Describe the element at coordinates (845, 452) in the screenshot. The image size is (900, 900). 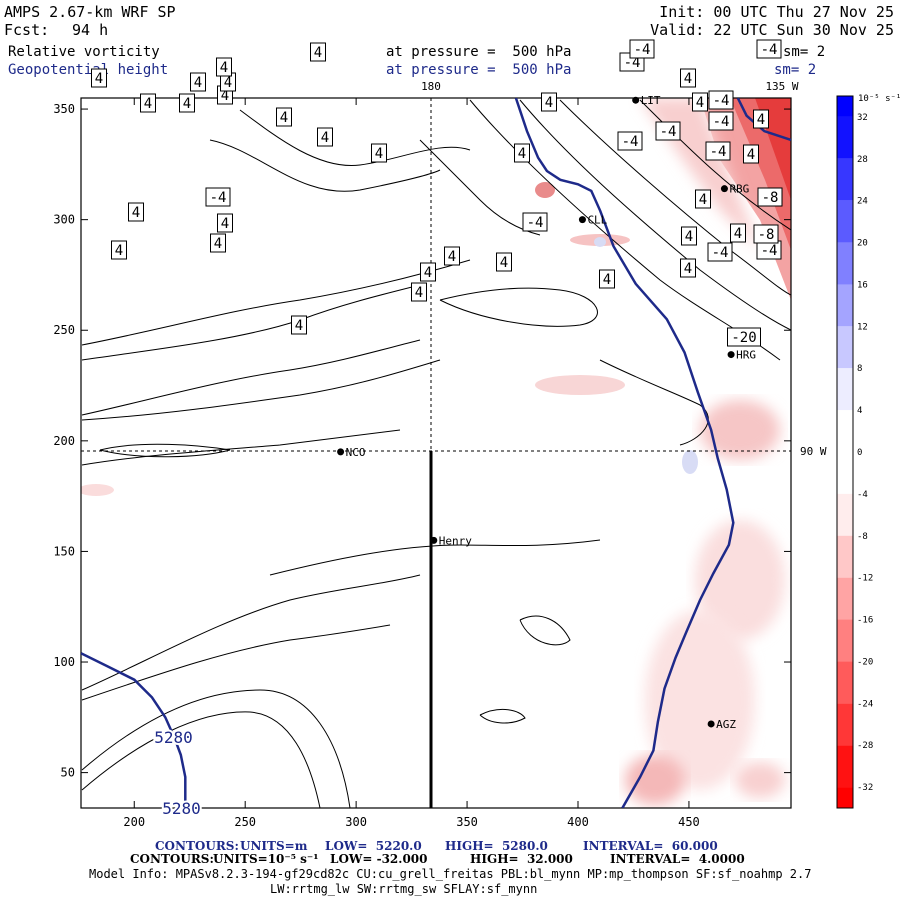
I see `colorbar-frame` at that location.